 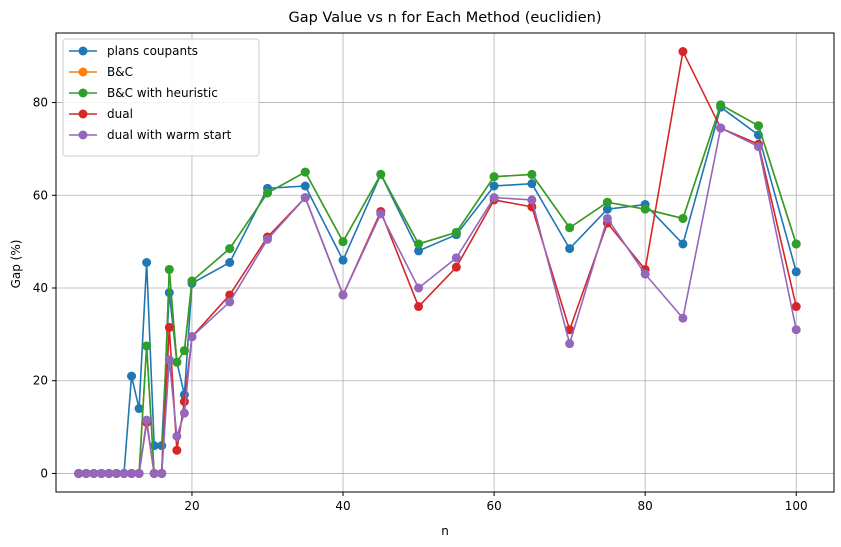 I want to click on y-tick-label-0: 0, so click(x=44, y=473).